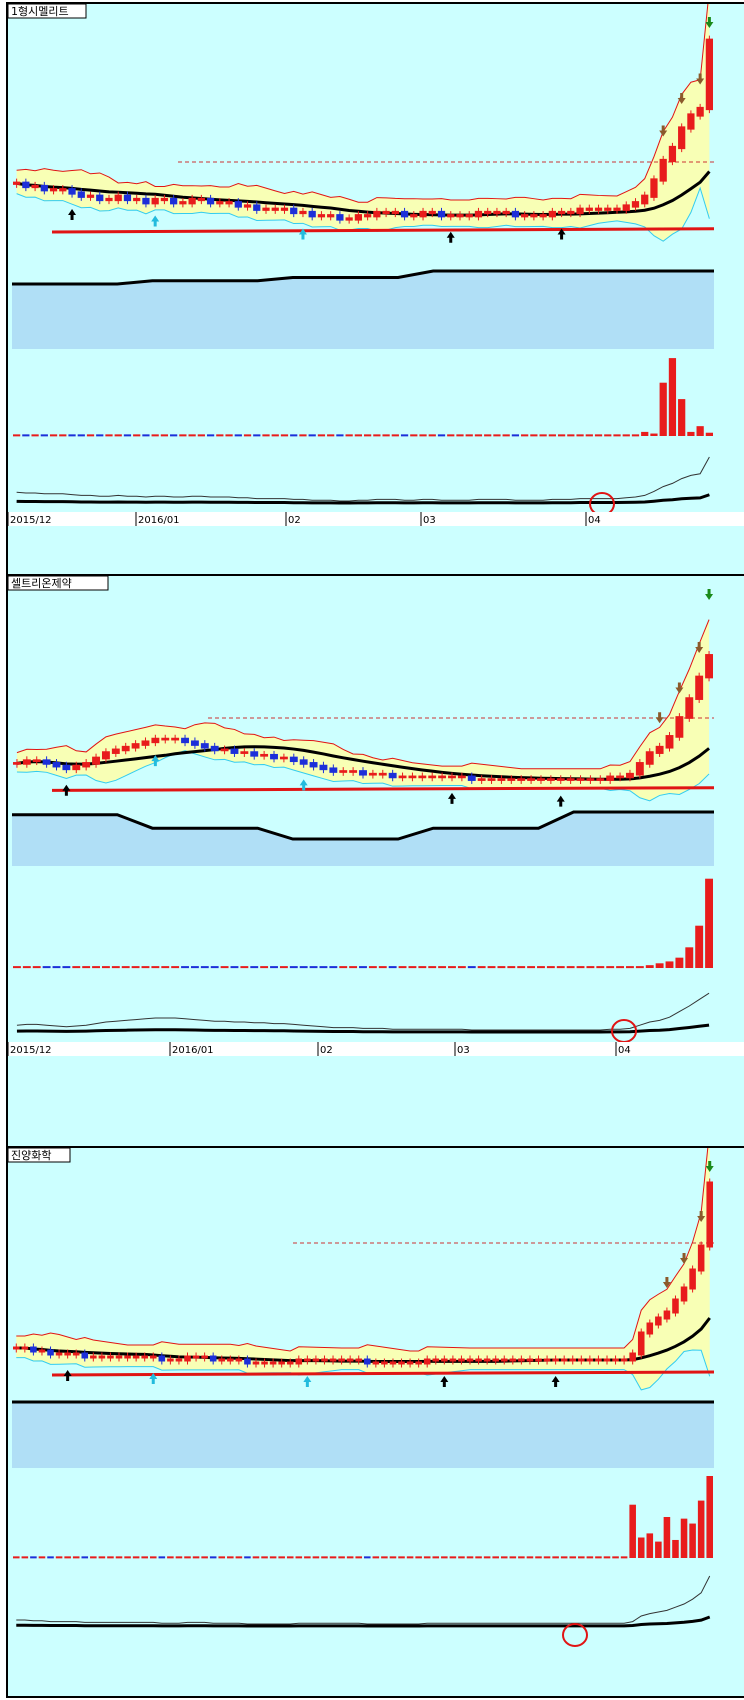  Describe the element at coordinates (709, 1166) in the screenshot. I see `peak-signal-arrow` at that location.